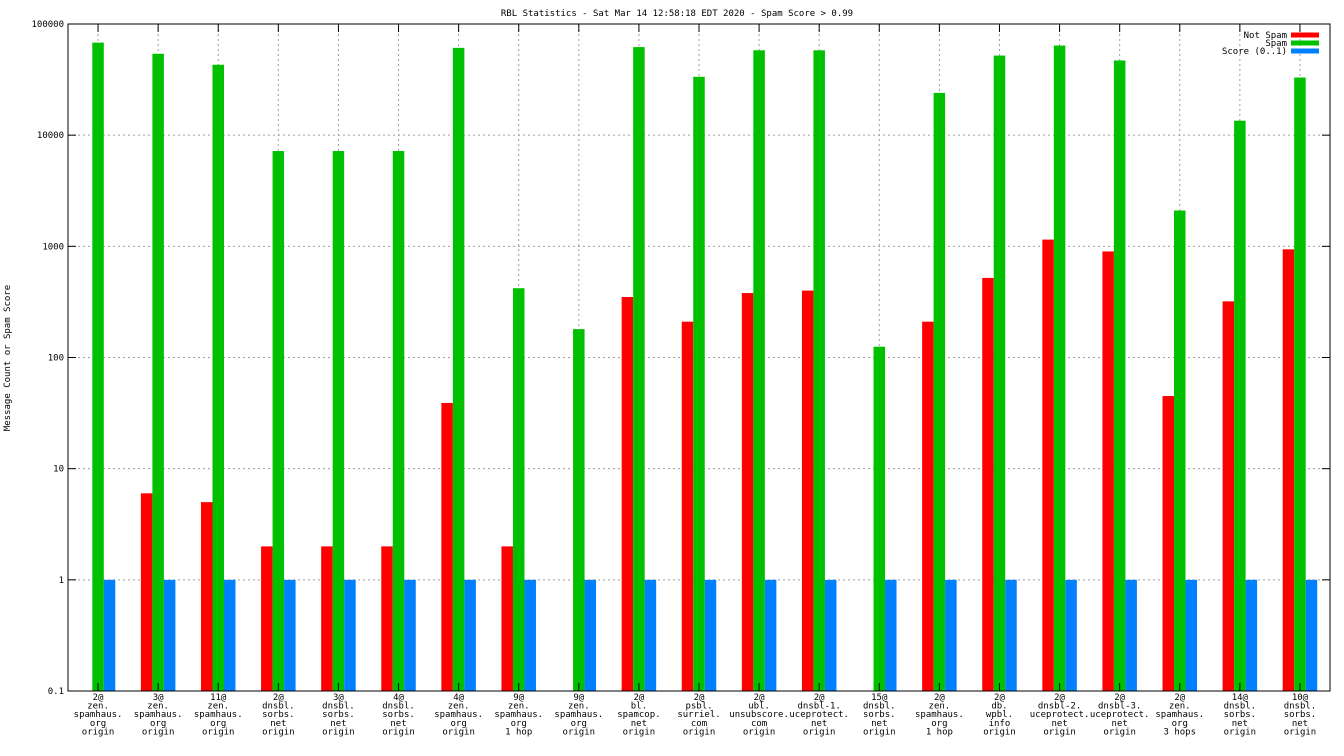 The image size is (1344, 756). Describe the element at coordinates (759, 715) in the screenshot. I see `x-tick-label: unsubscore.` at that location.